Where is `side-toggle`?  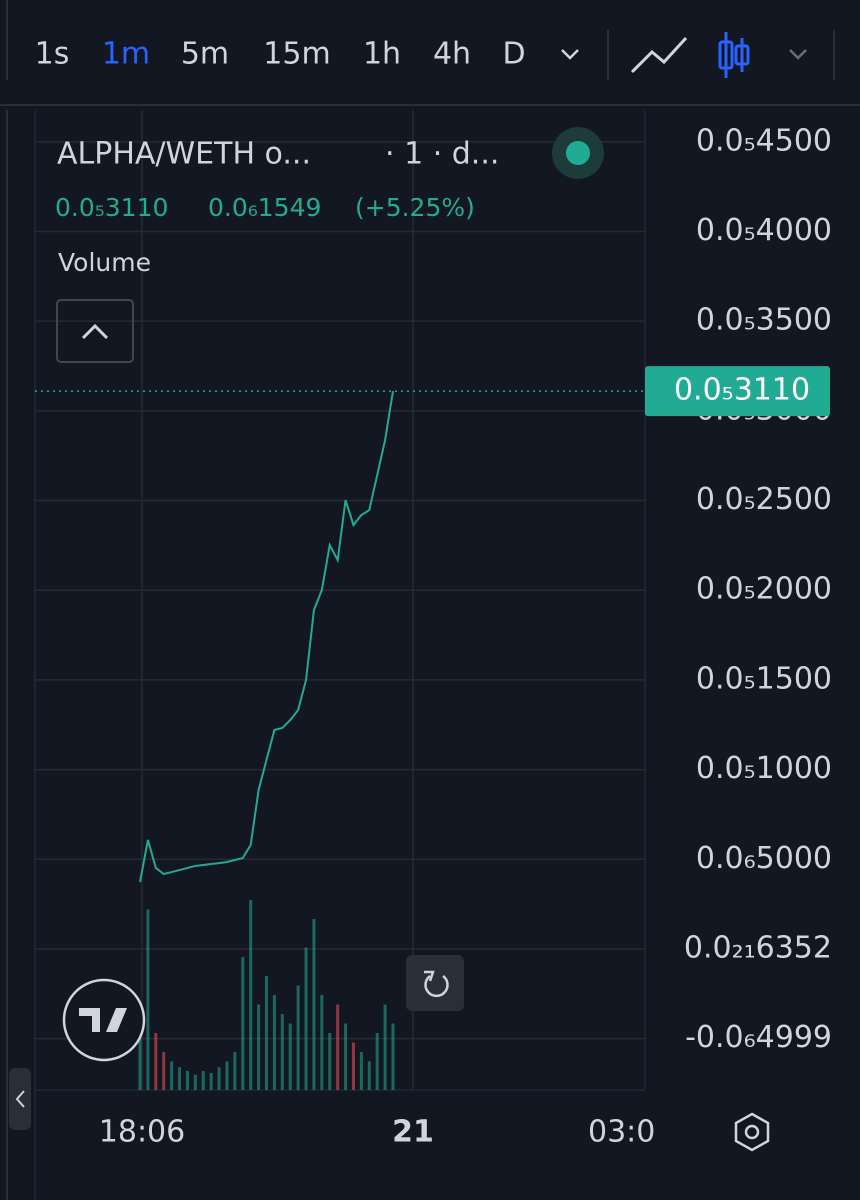
side-toggle is located at coordinates (20, 1099).